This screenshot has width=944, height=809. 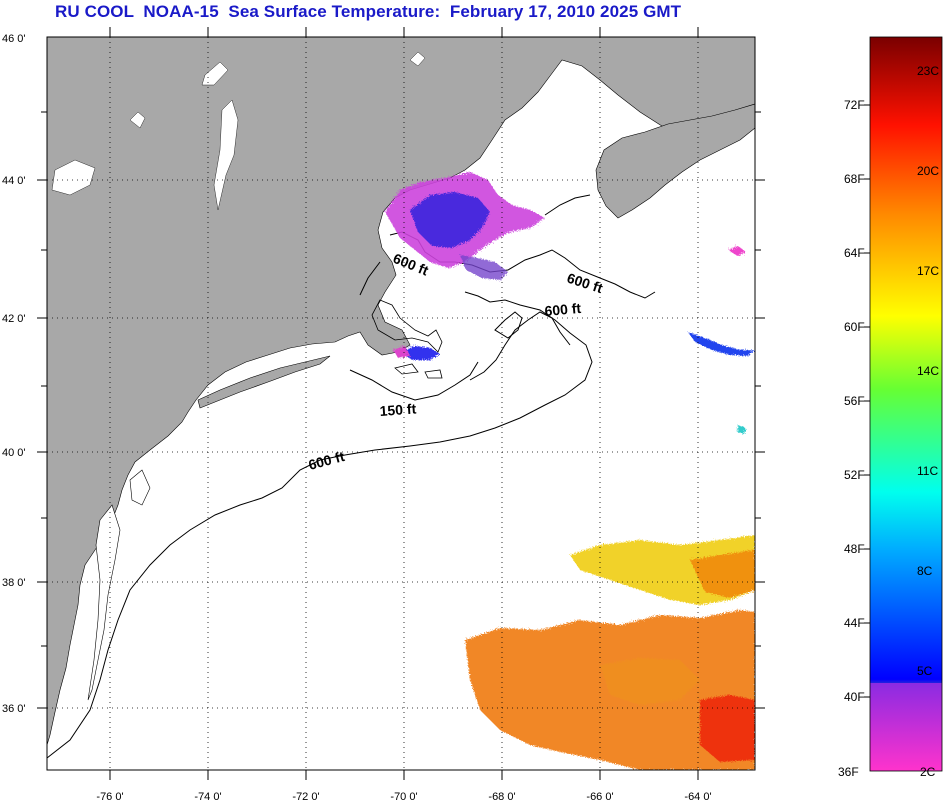 What do you see at coordinates (741, 429) in the screenshot?
I see `sst-offshore-cyan` at bounding box center [741, 429].